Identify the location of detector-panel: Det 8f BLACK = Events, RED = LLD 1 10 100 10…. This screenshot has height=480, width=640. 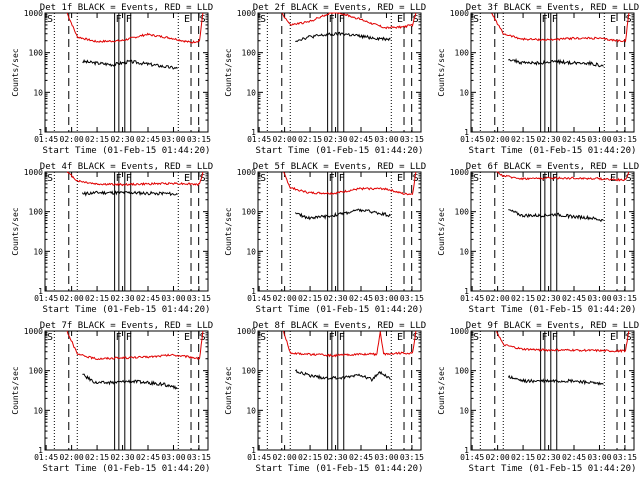
(325, 397).